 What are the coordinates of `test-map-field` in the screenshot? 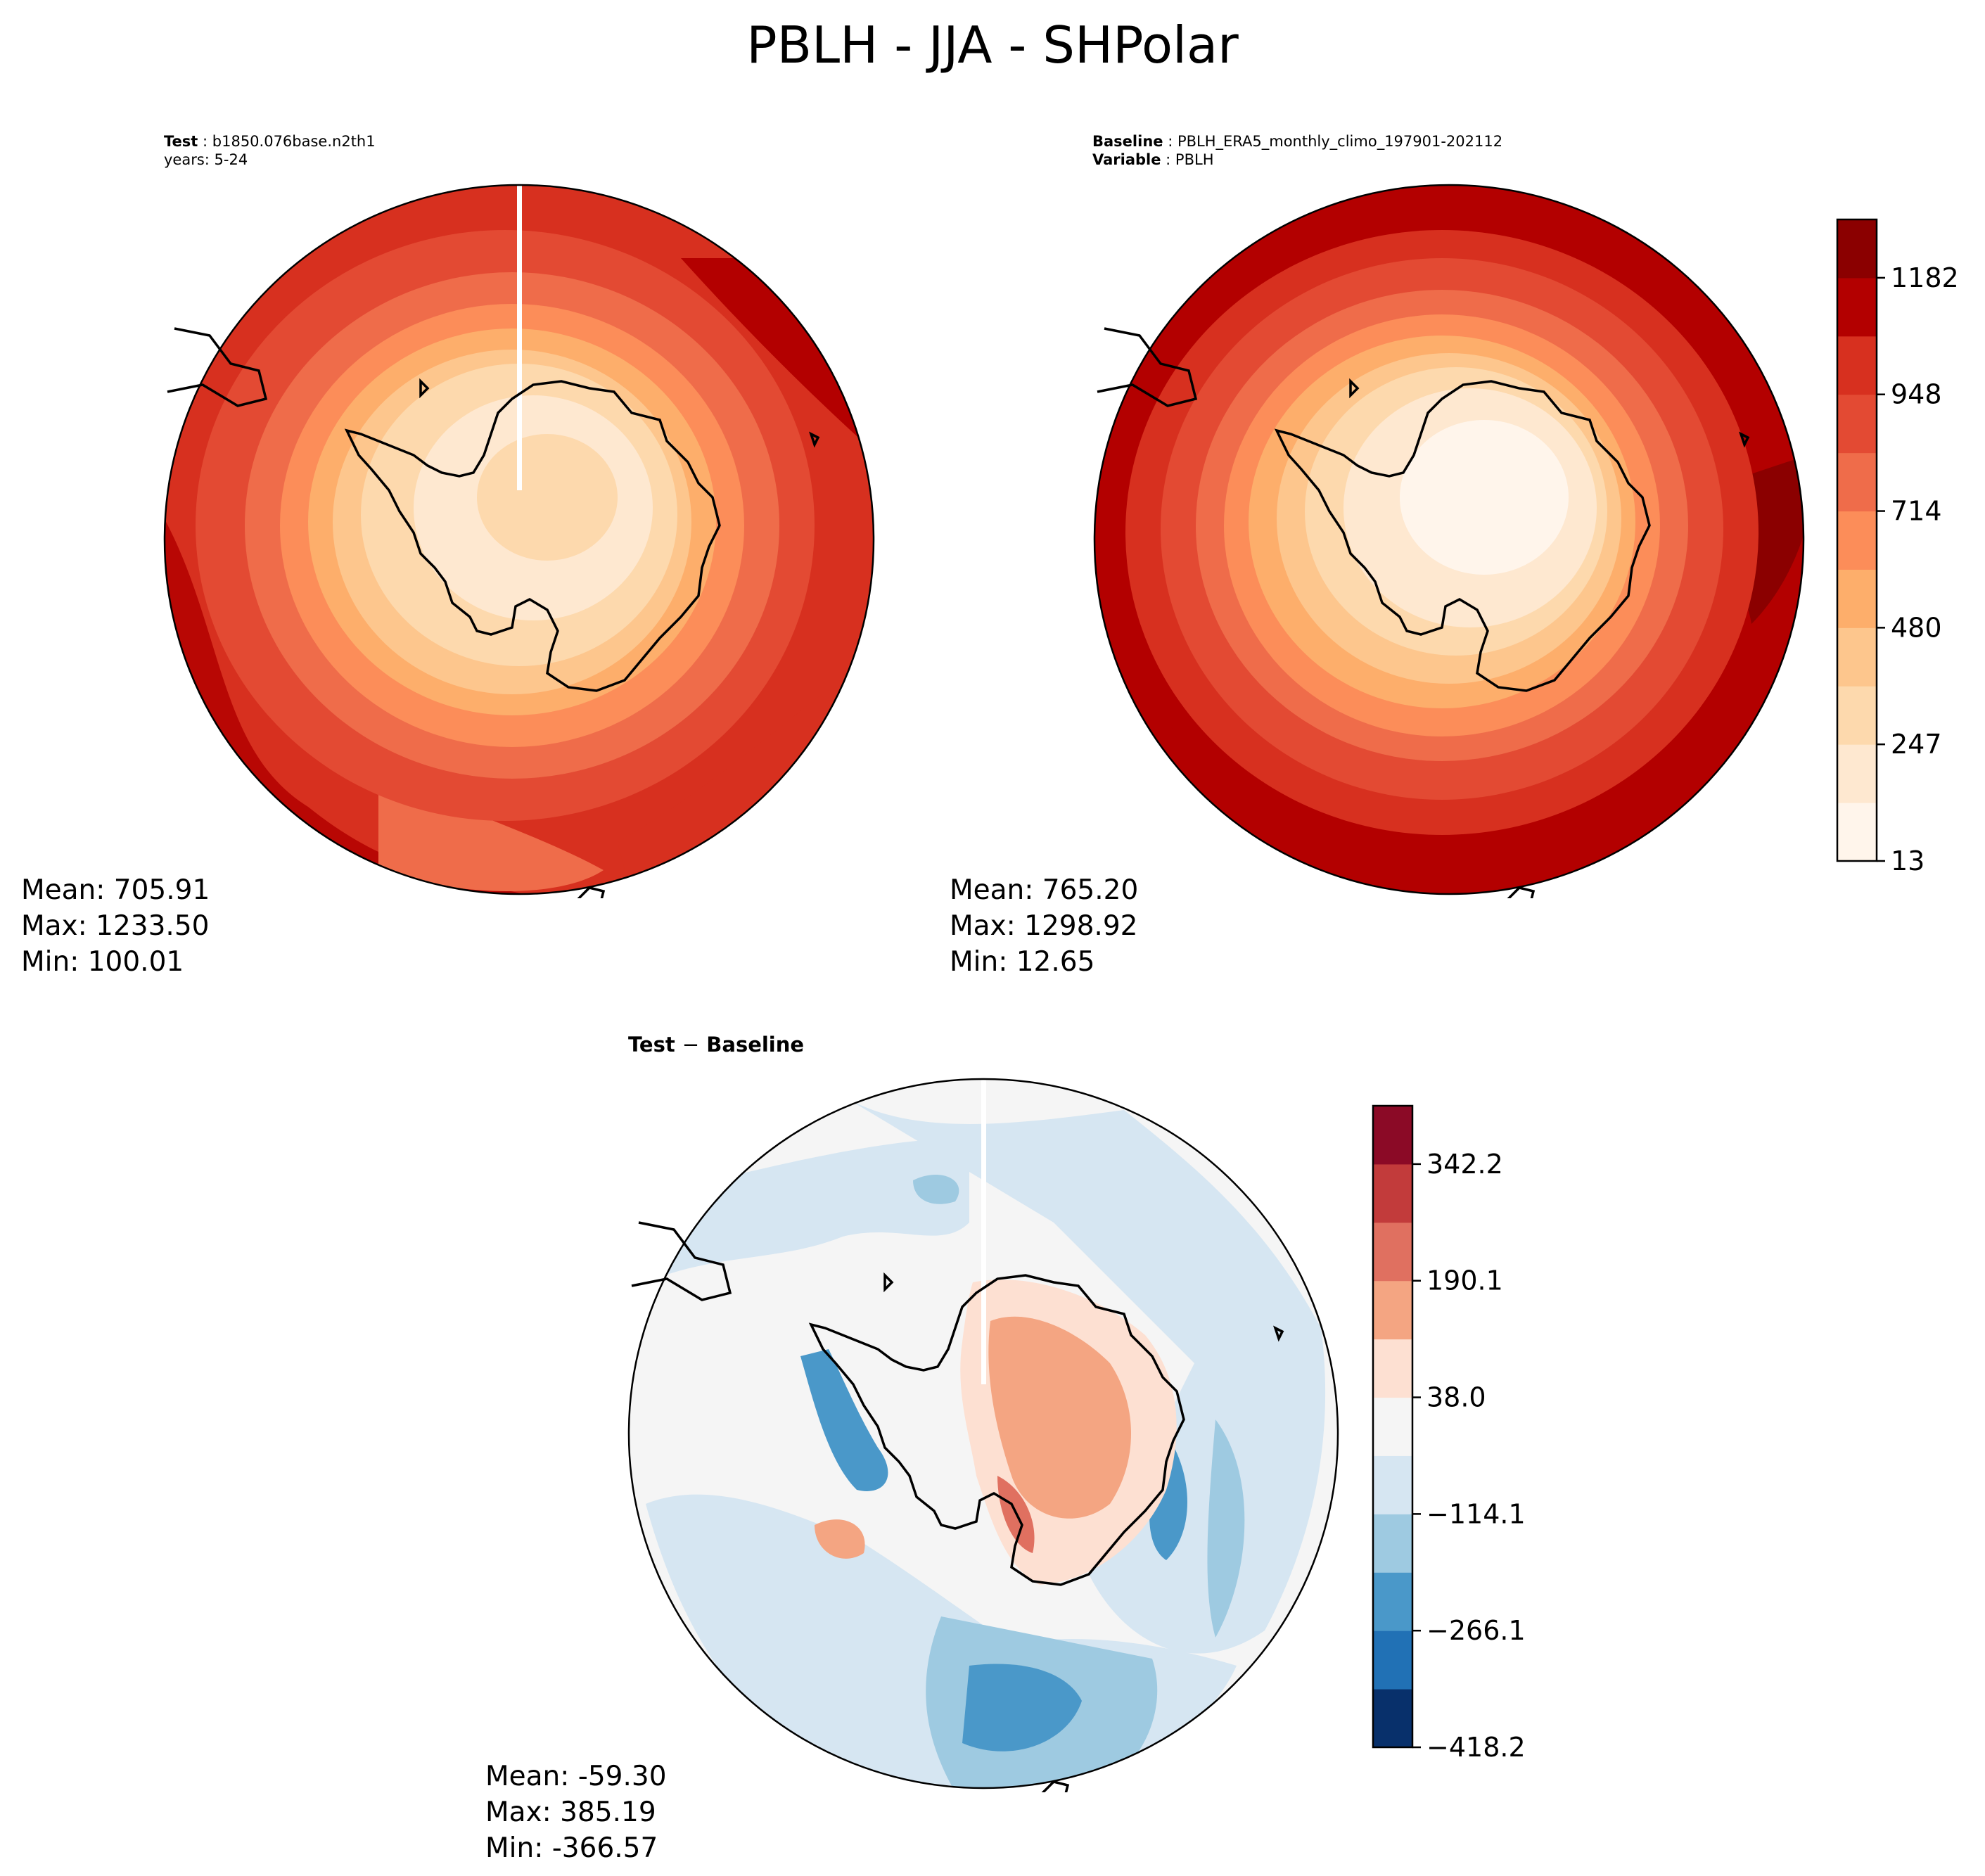 It's located at (519, 539).